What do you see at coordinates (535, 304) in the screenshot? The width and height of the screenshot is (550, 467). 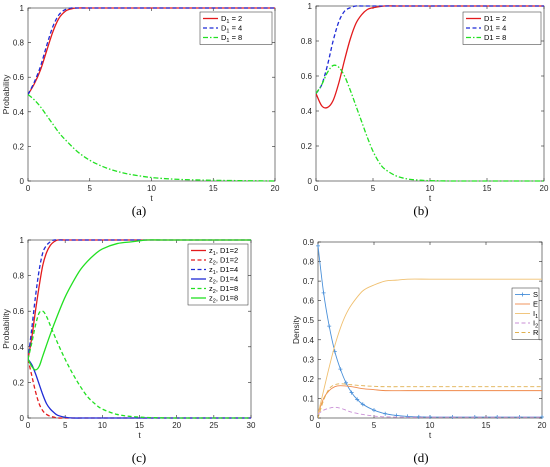 I see `legend-label: E` at bounding box center [535, 304].